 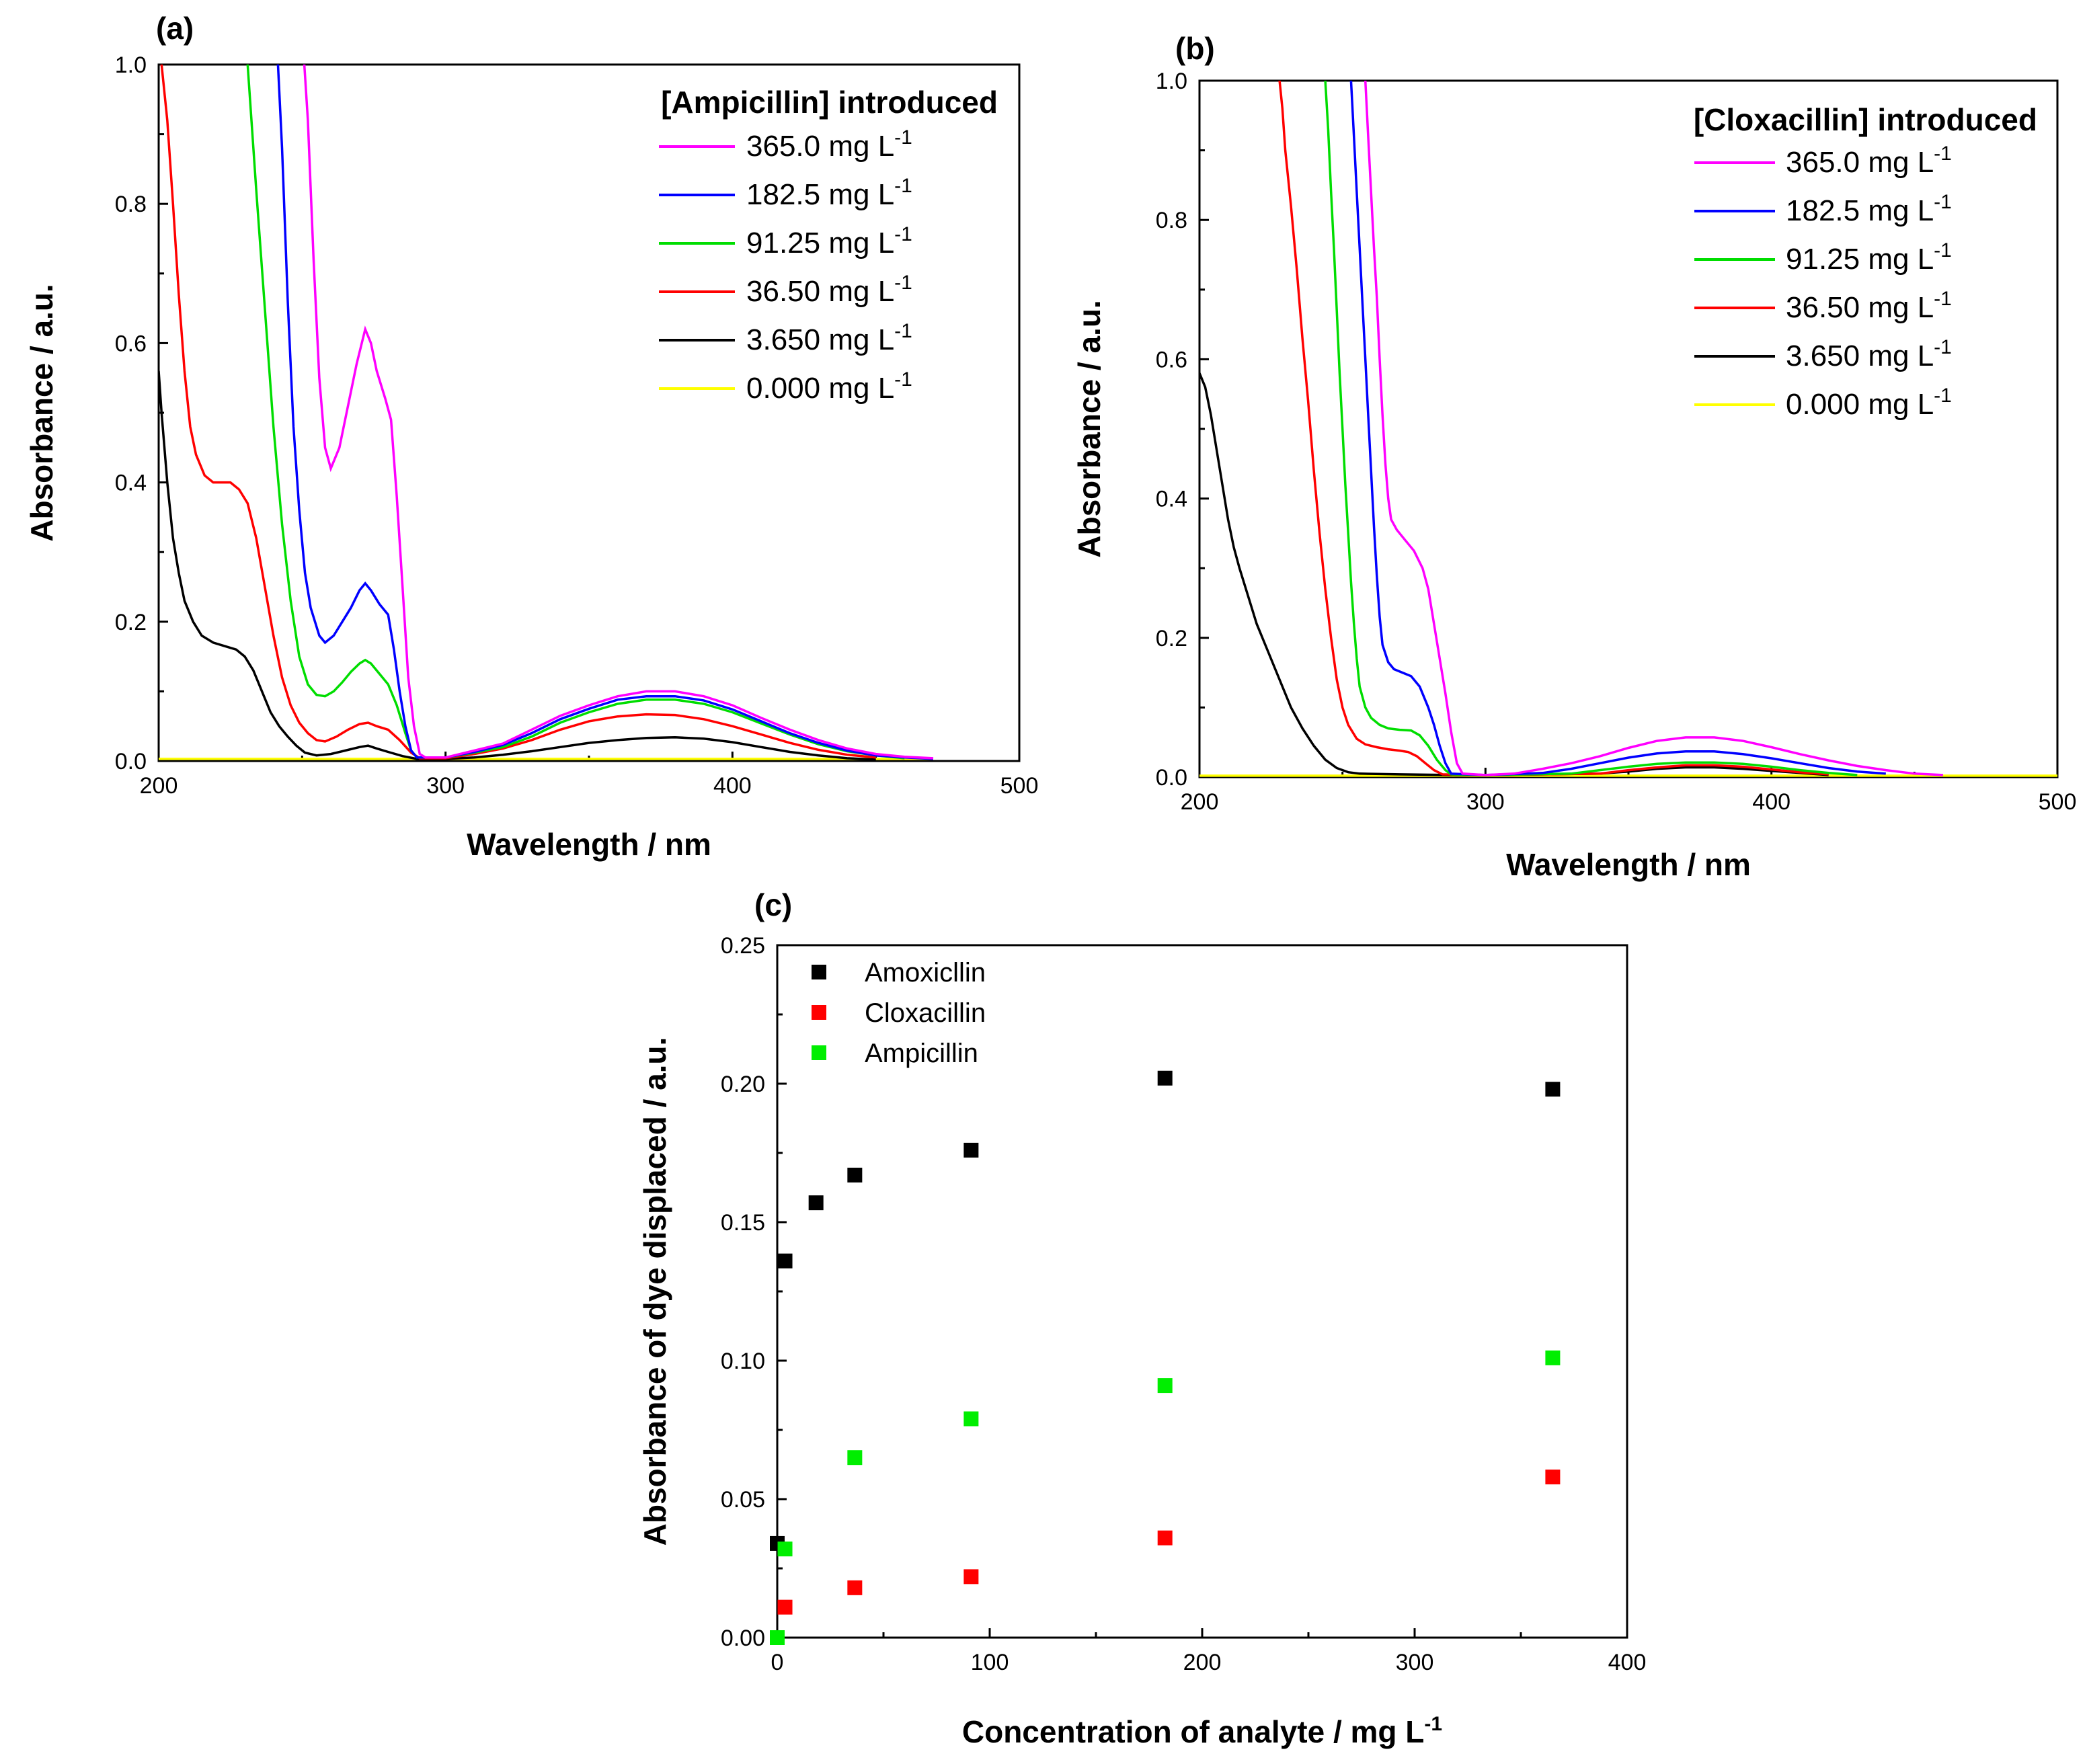 What do you see at coordinates (743, 1500) in the screenshot?
I see `panel-c-y-tick-label: 0.05` at bounding box center [743, 1500].